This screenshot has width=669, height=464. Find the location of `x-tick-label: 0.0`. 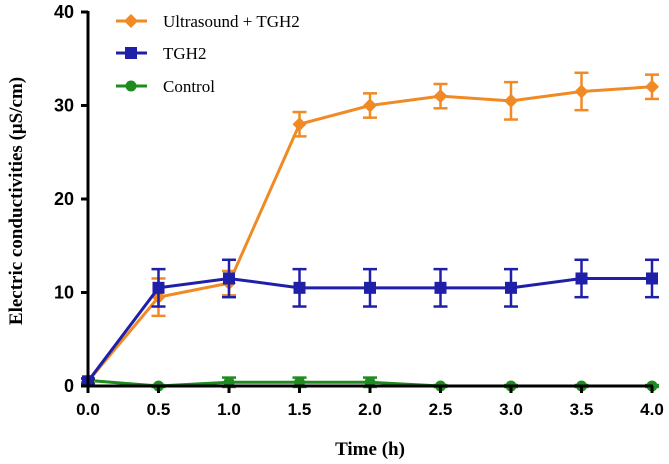

x-tick-label: 0.0 is located at coordinates (88, 409).